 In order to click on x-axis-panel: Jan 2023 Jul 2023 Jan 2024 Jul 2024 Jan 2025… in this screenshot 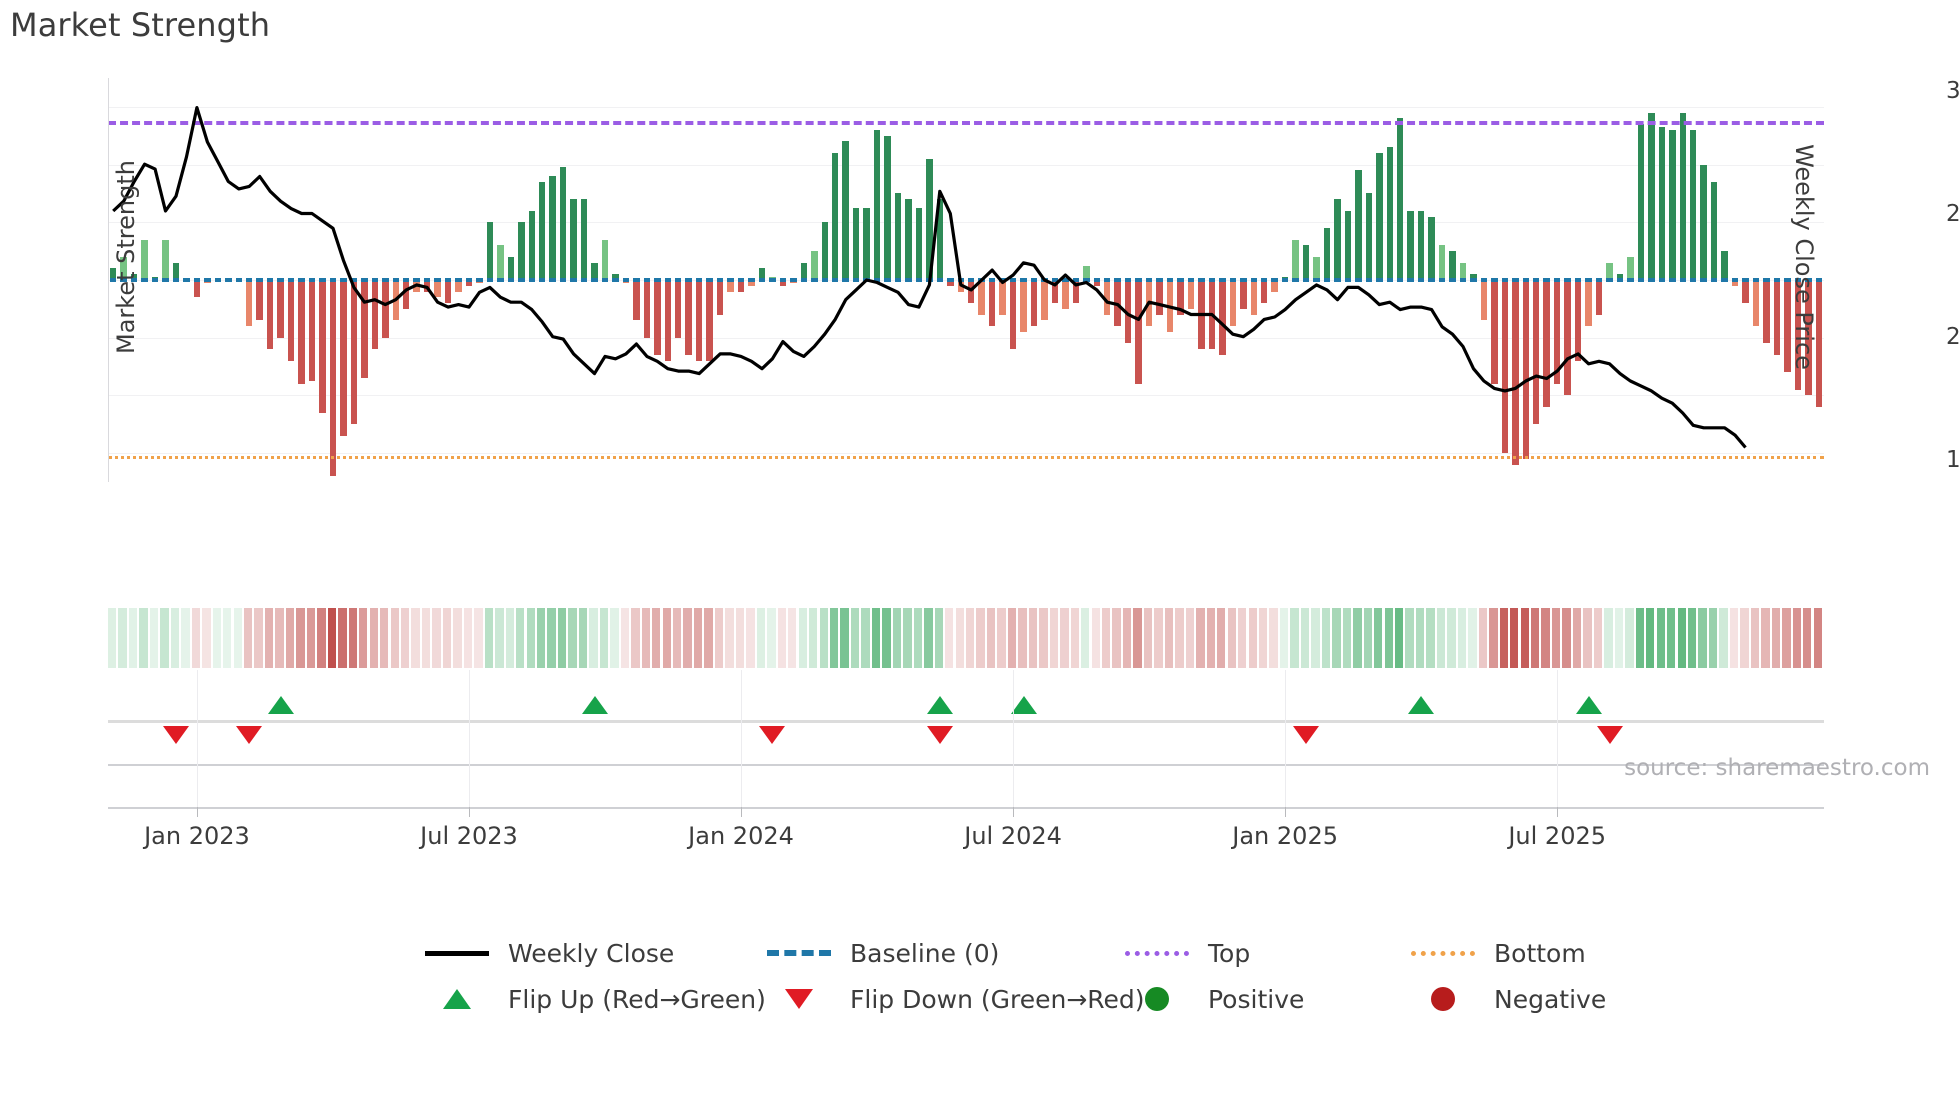, I will do `click(966, 760)`.